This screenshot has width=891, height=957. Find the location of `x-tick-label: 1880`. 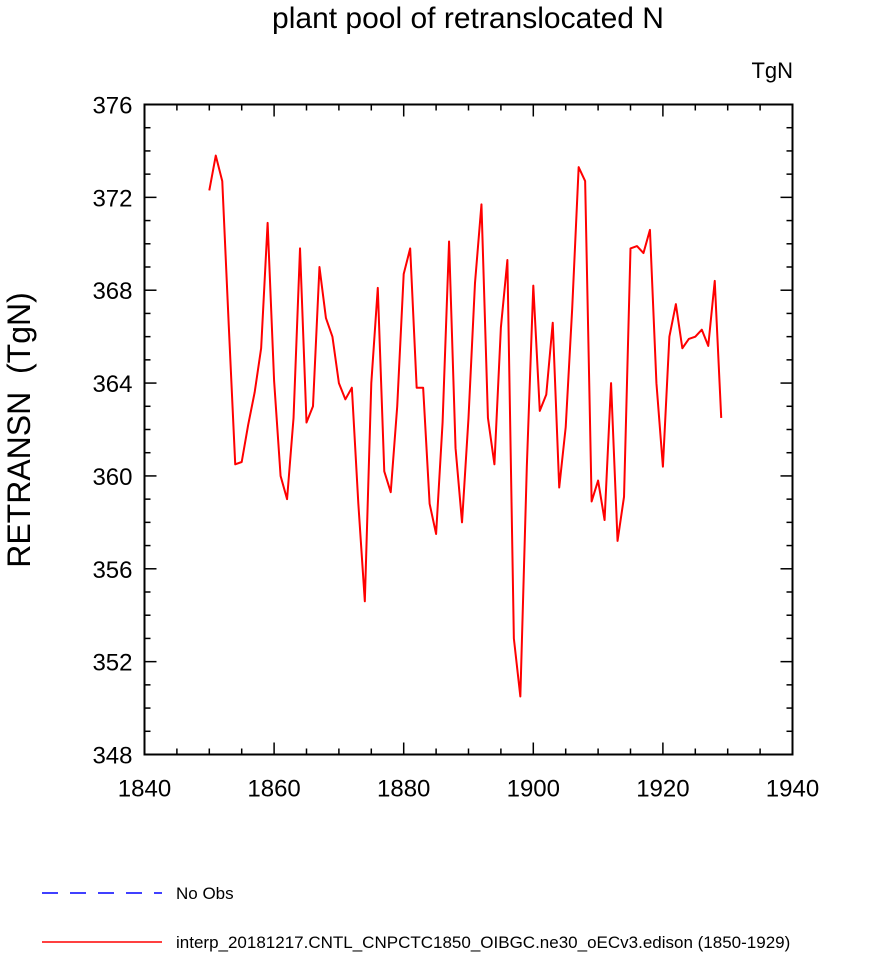

x-tick-label: 1880 is located at coordinates (403, 789).